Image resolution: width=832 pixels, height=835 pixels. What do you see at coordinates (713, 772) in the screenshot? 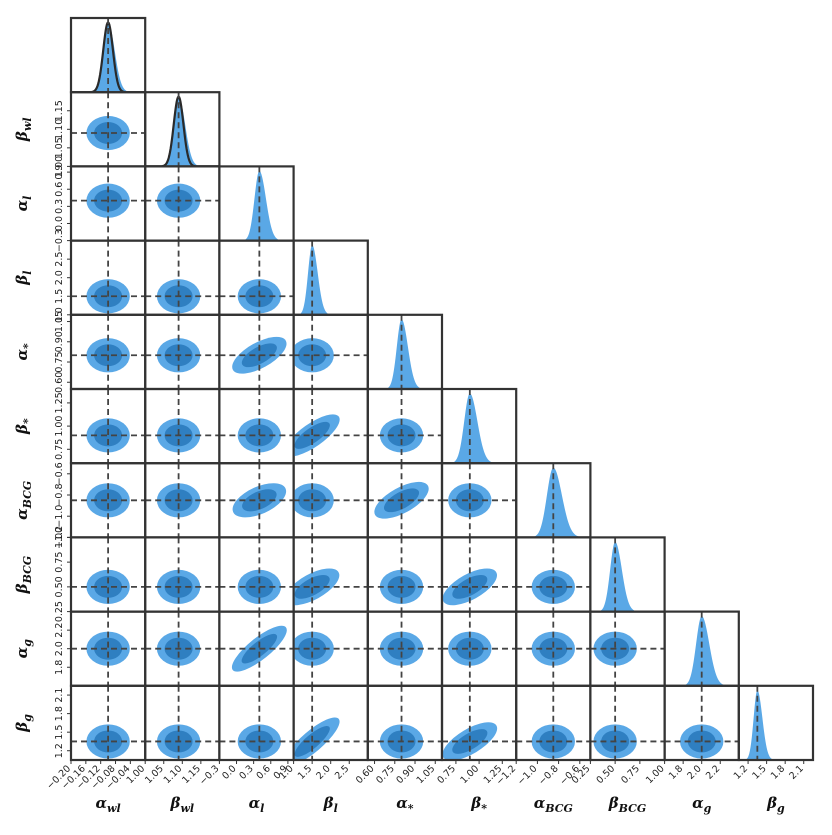
I see `x-tick-label-α_g-2: 2.2` at bounding box center [713, 772].